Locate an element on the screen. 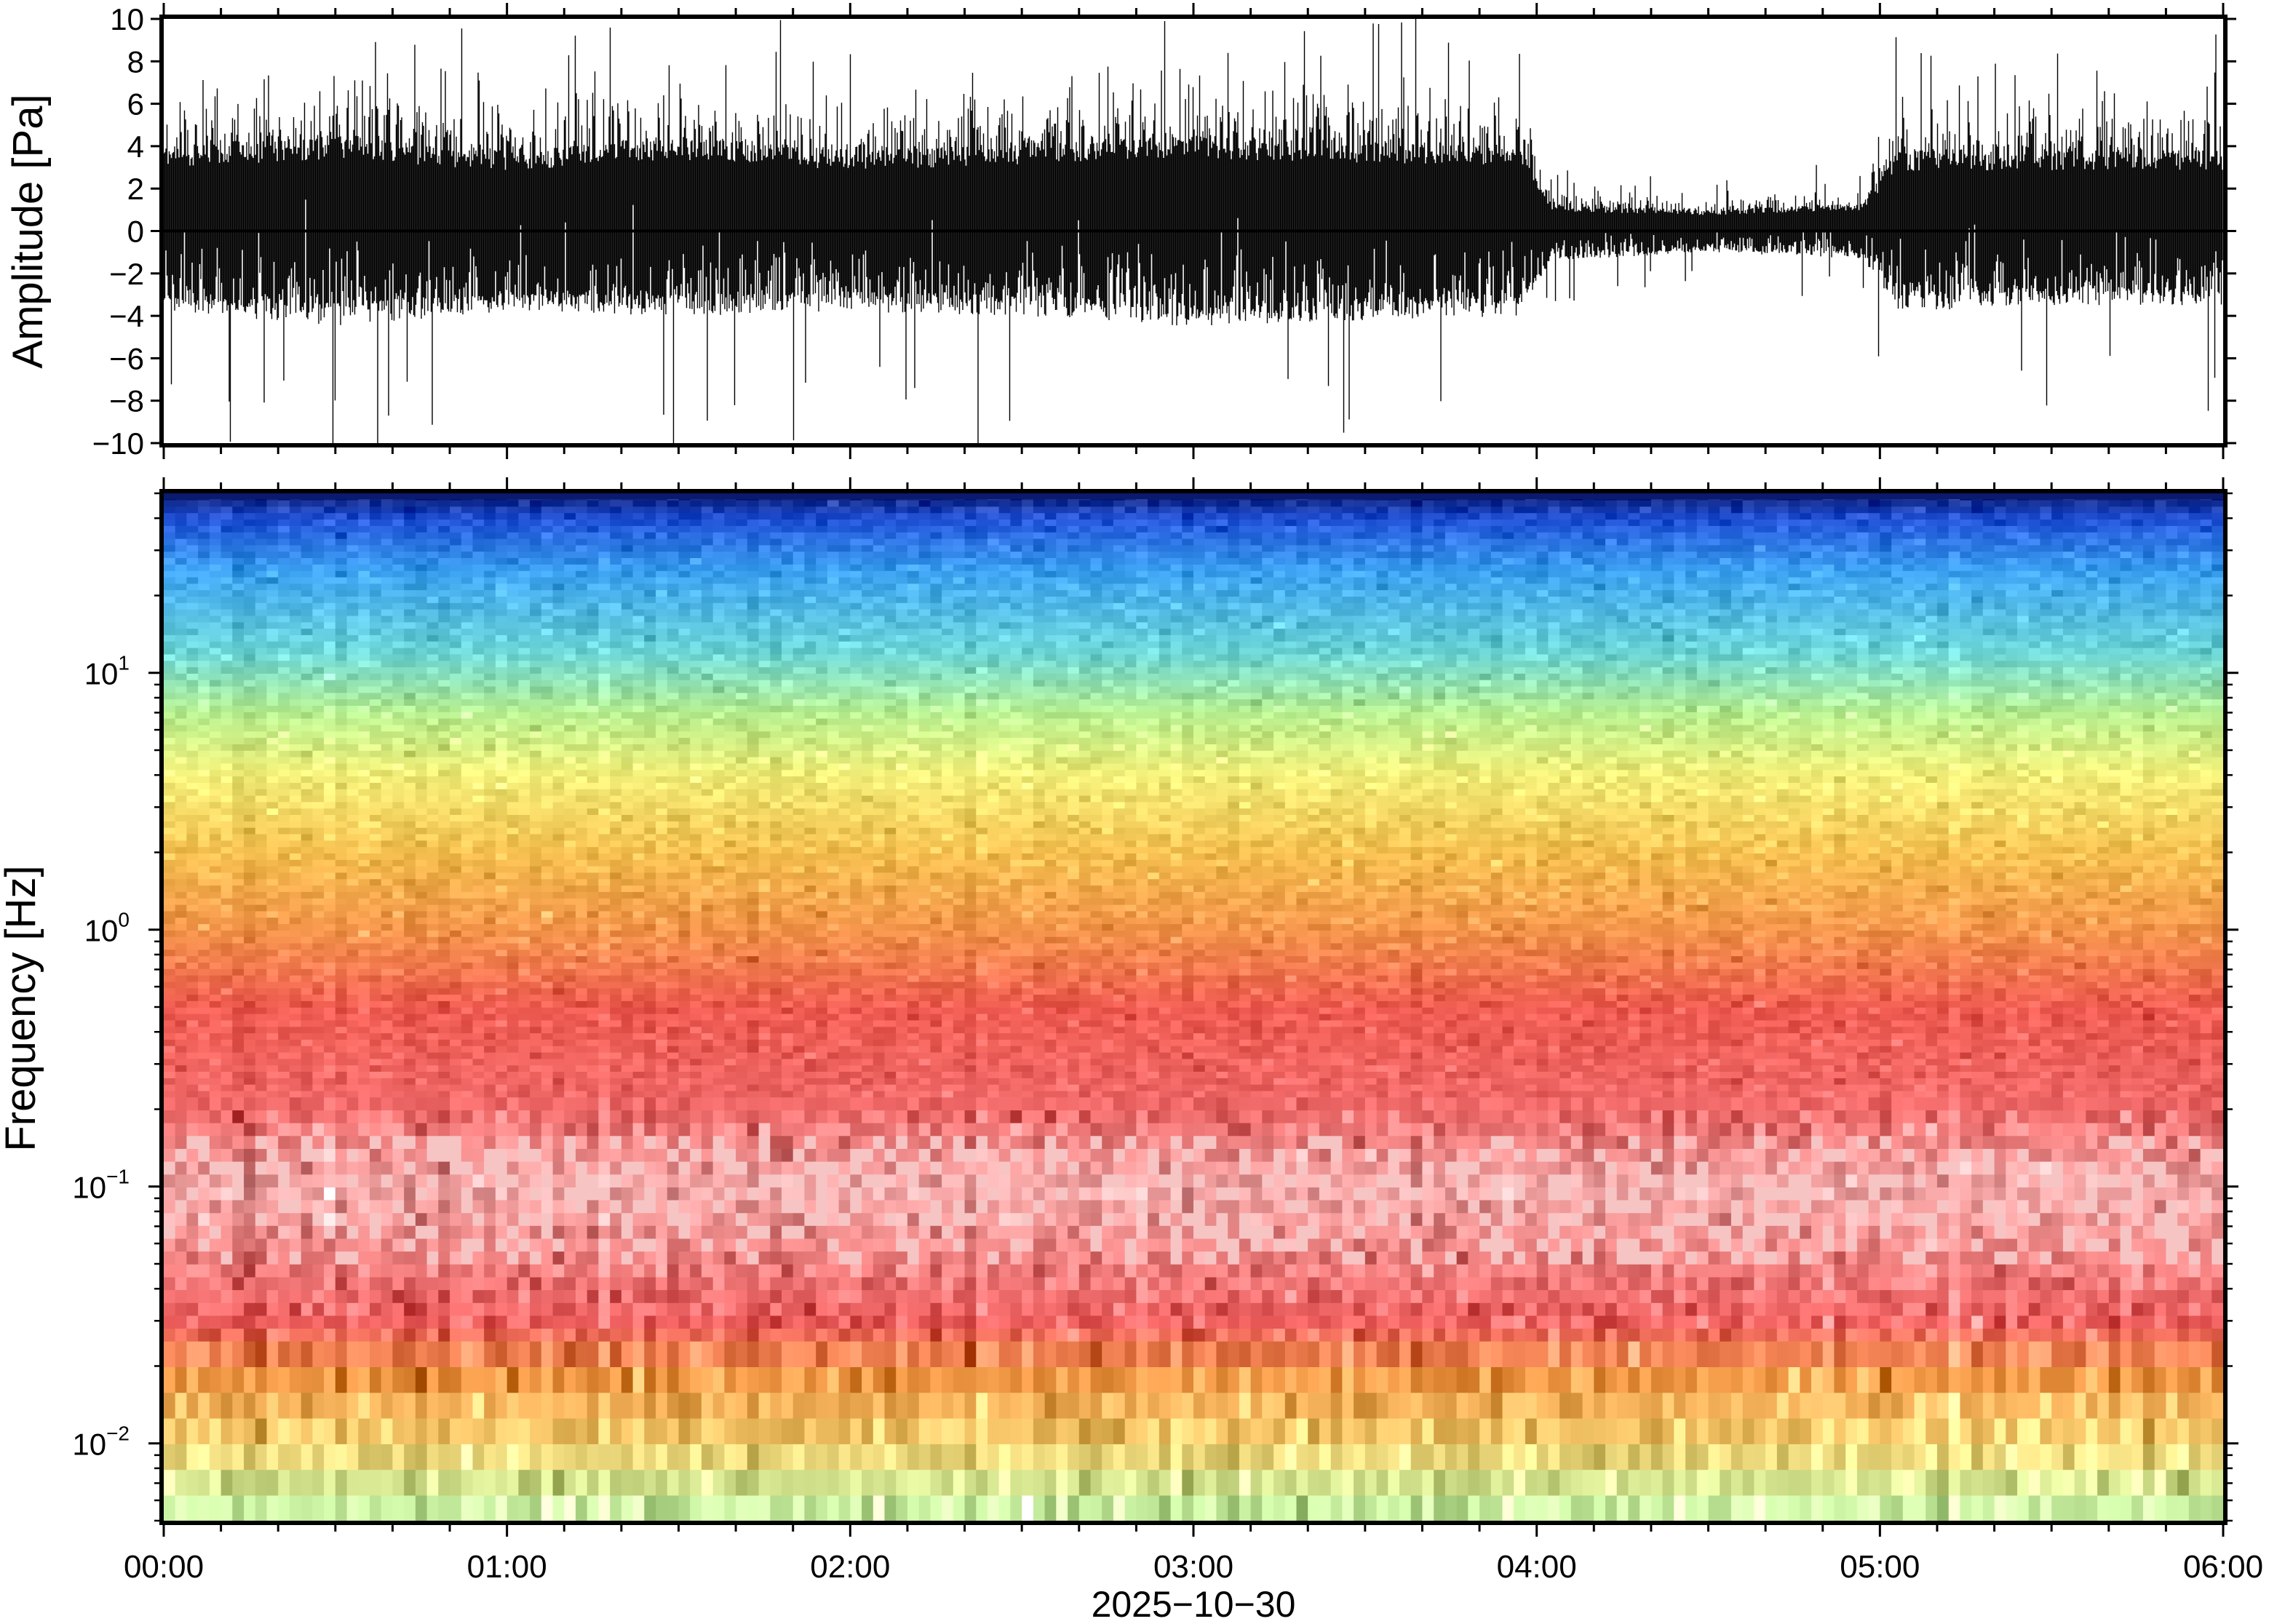 The width and height of the screenshot is (2269, 1624). xtick-label: 00:00 is located at coordinates (164, 1567).